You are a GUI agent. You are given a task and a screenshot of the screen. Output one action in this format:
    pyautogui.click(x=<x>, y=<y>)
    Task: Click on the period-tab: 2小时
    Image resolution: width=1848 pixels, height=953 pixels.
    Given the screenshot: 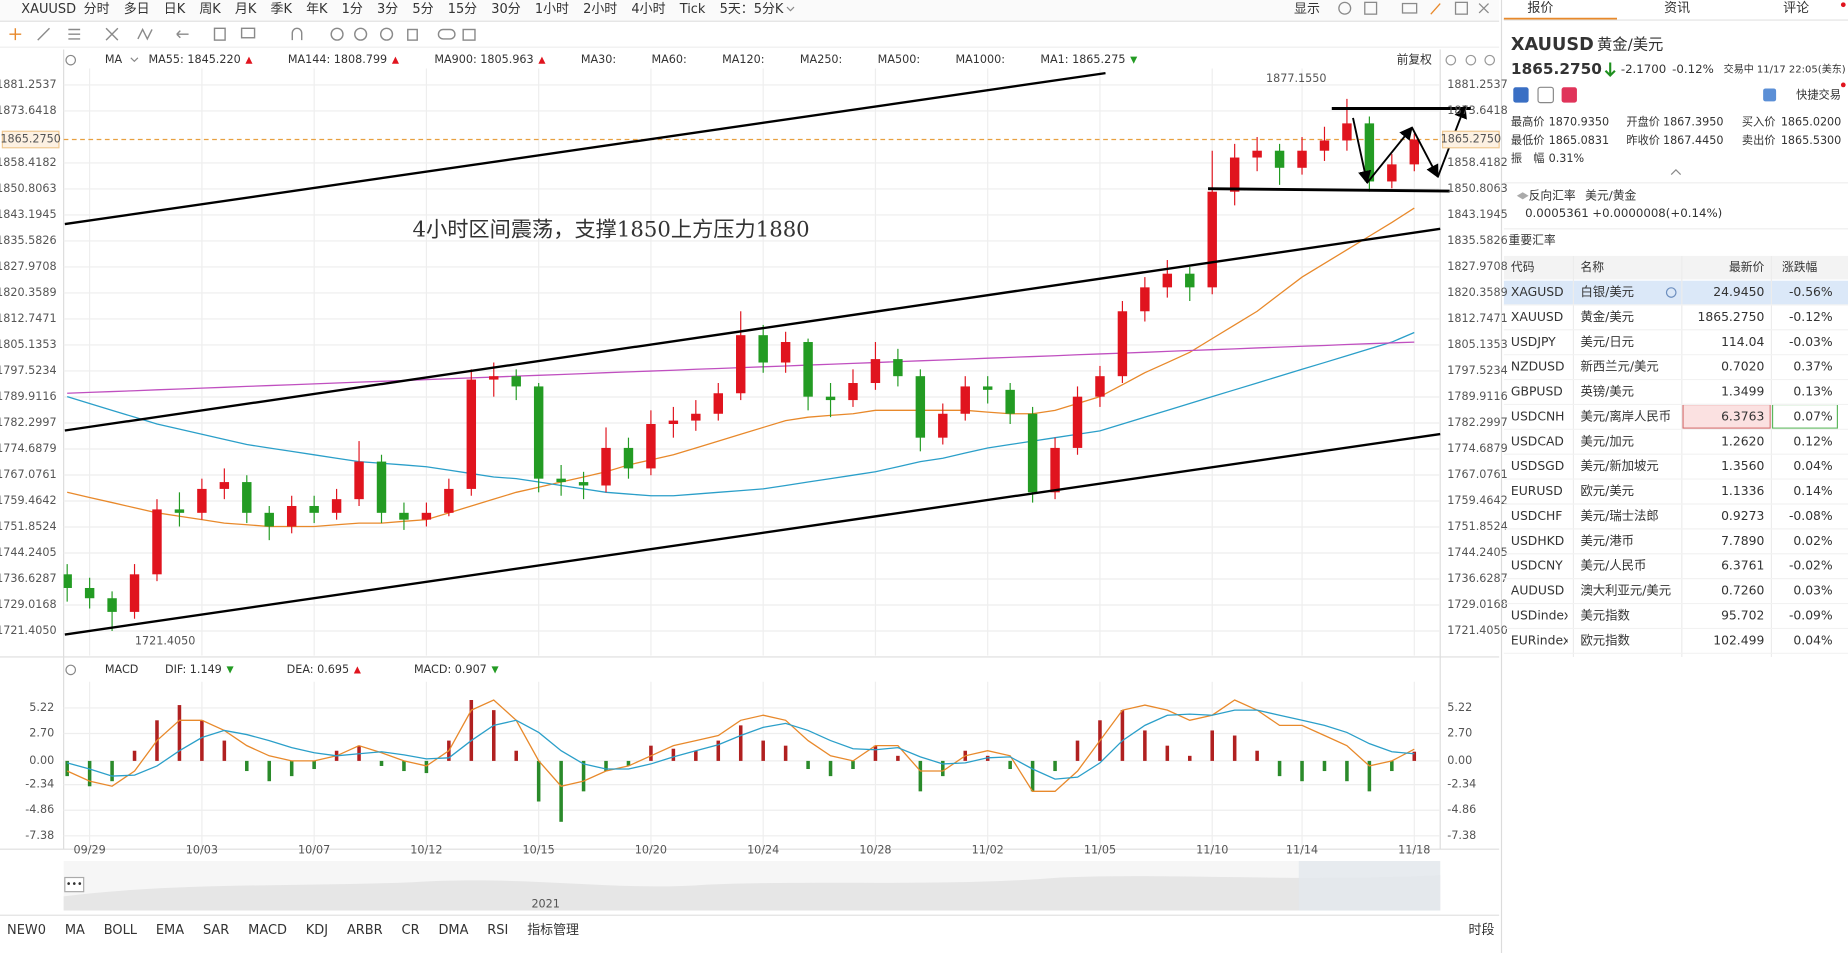 What is the action you would take?
    pyautogui.click(x=600, y=9)
    